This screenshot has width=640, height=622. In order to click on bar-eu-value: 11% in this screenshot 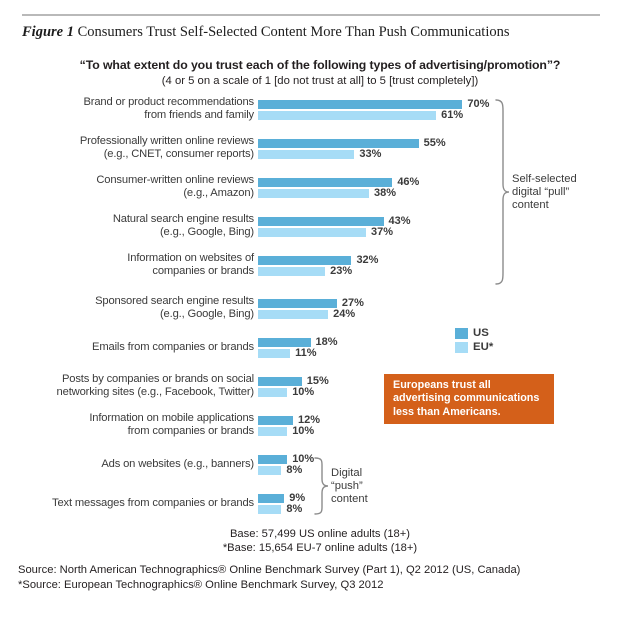, I will do `click(306, 353)`.